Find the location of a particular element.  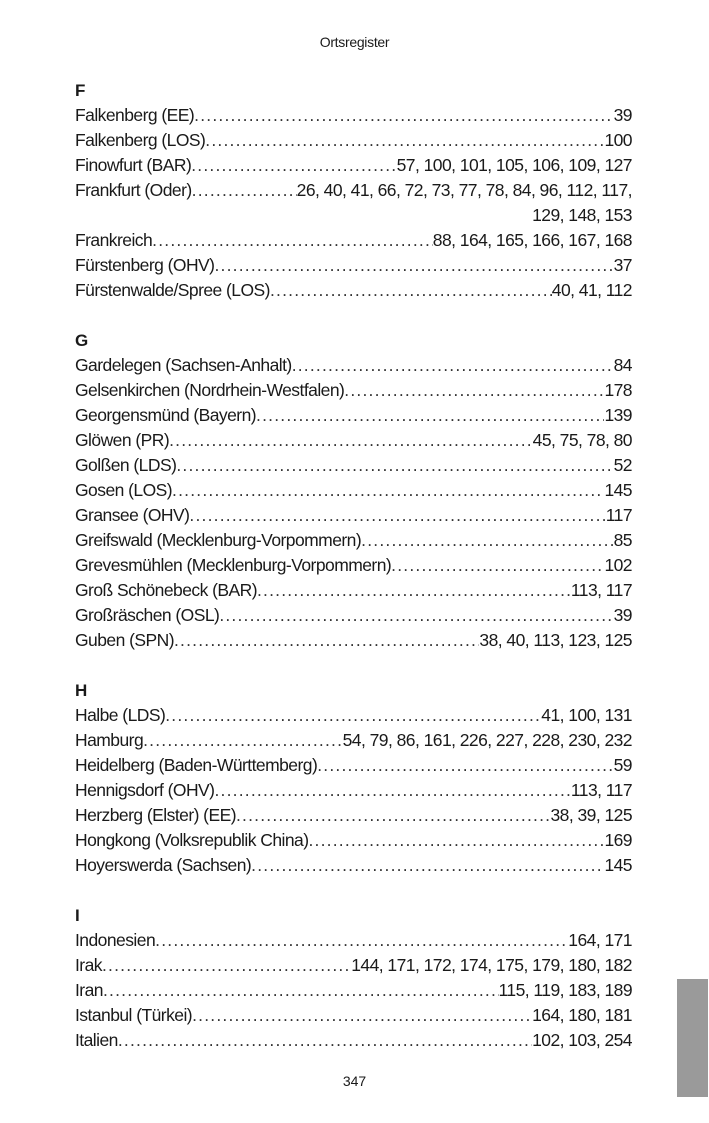

entry-pages: 102, 103, 254 is located at coordinates (582, 1040).